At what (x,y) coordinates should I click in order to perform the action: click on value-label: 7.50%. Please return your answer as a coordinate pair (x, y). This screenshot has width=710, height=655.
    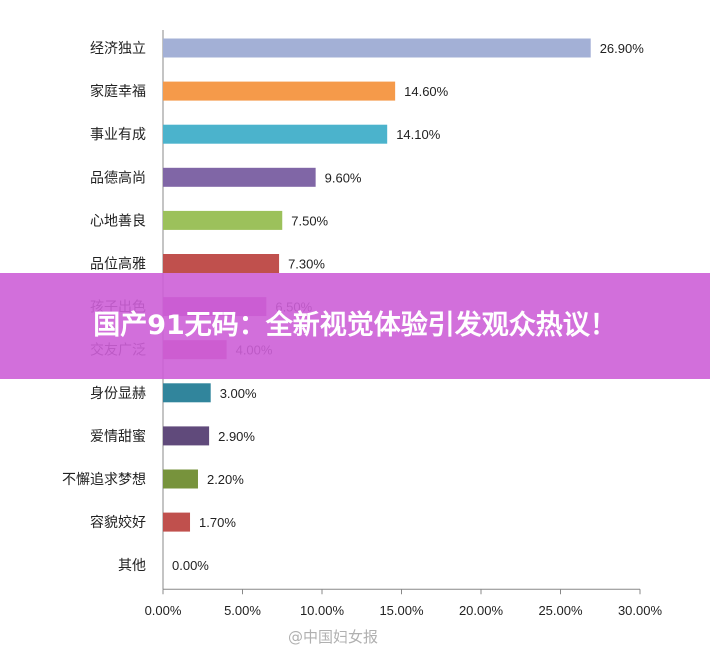
    Looking at the image, I should click on (309, 220).